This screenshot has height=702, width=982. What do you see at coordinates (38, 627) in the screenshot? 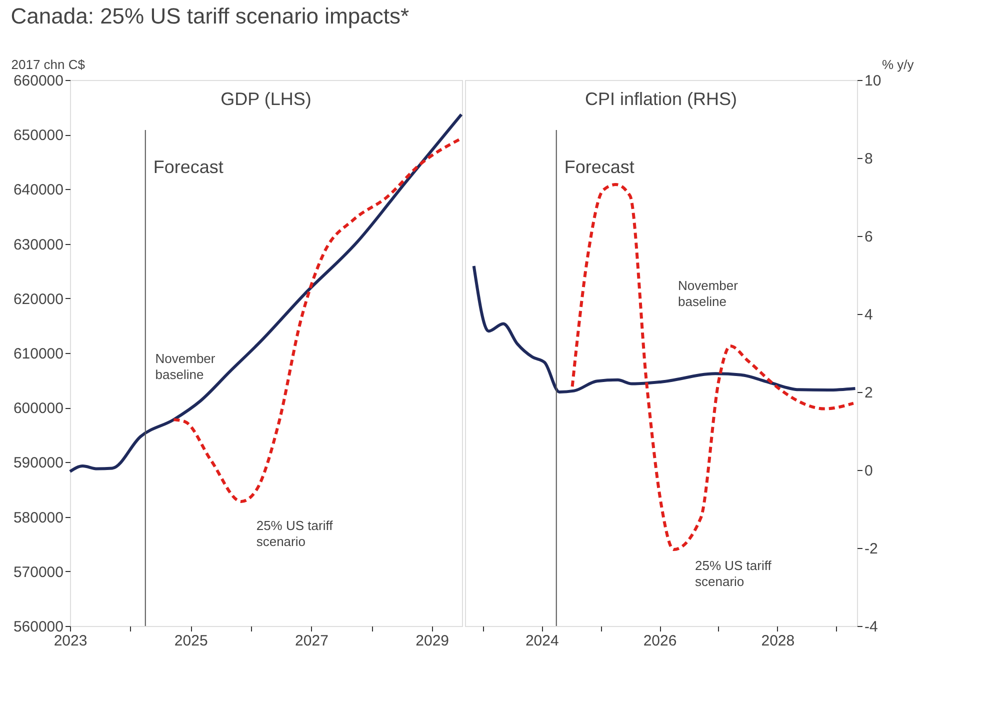
I see `y-tick-label: 560000` at bounding box center [38, 627].